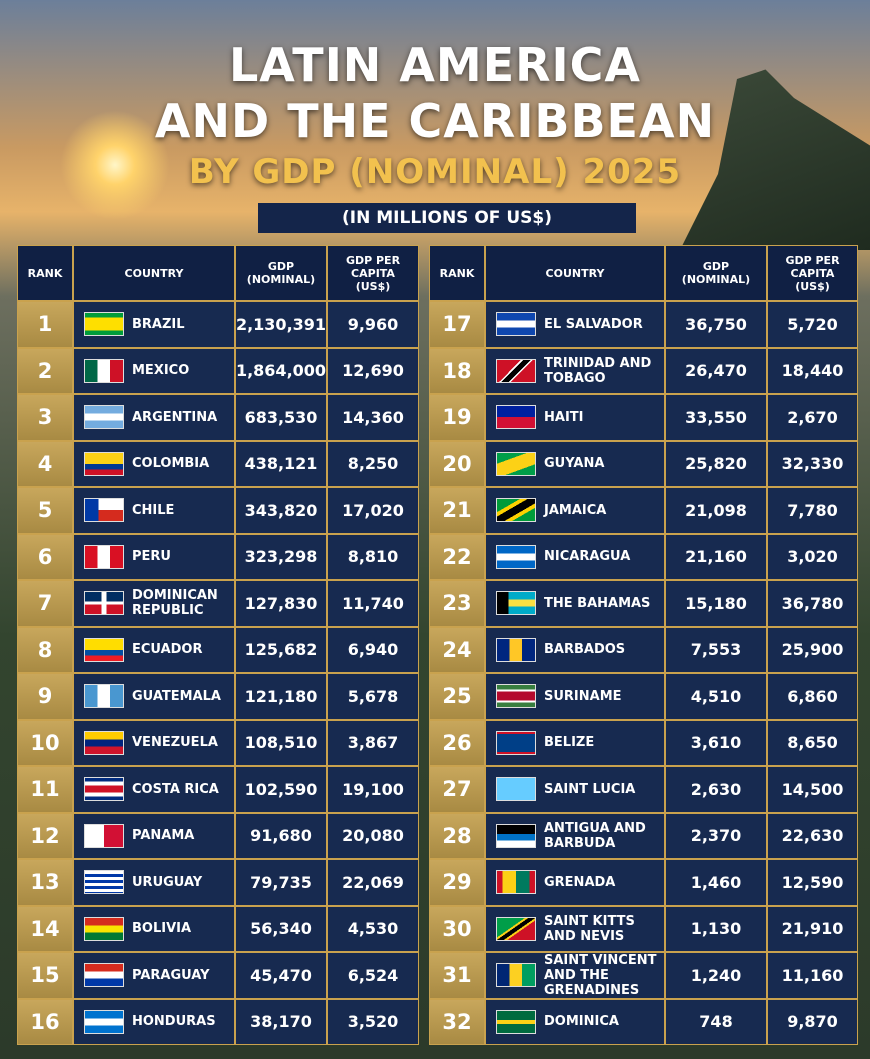 Image resolution: width=870 pixels, height=1059 pixels. I want to click on country-name: DOMINICA, so click(581, 1022).